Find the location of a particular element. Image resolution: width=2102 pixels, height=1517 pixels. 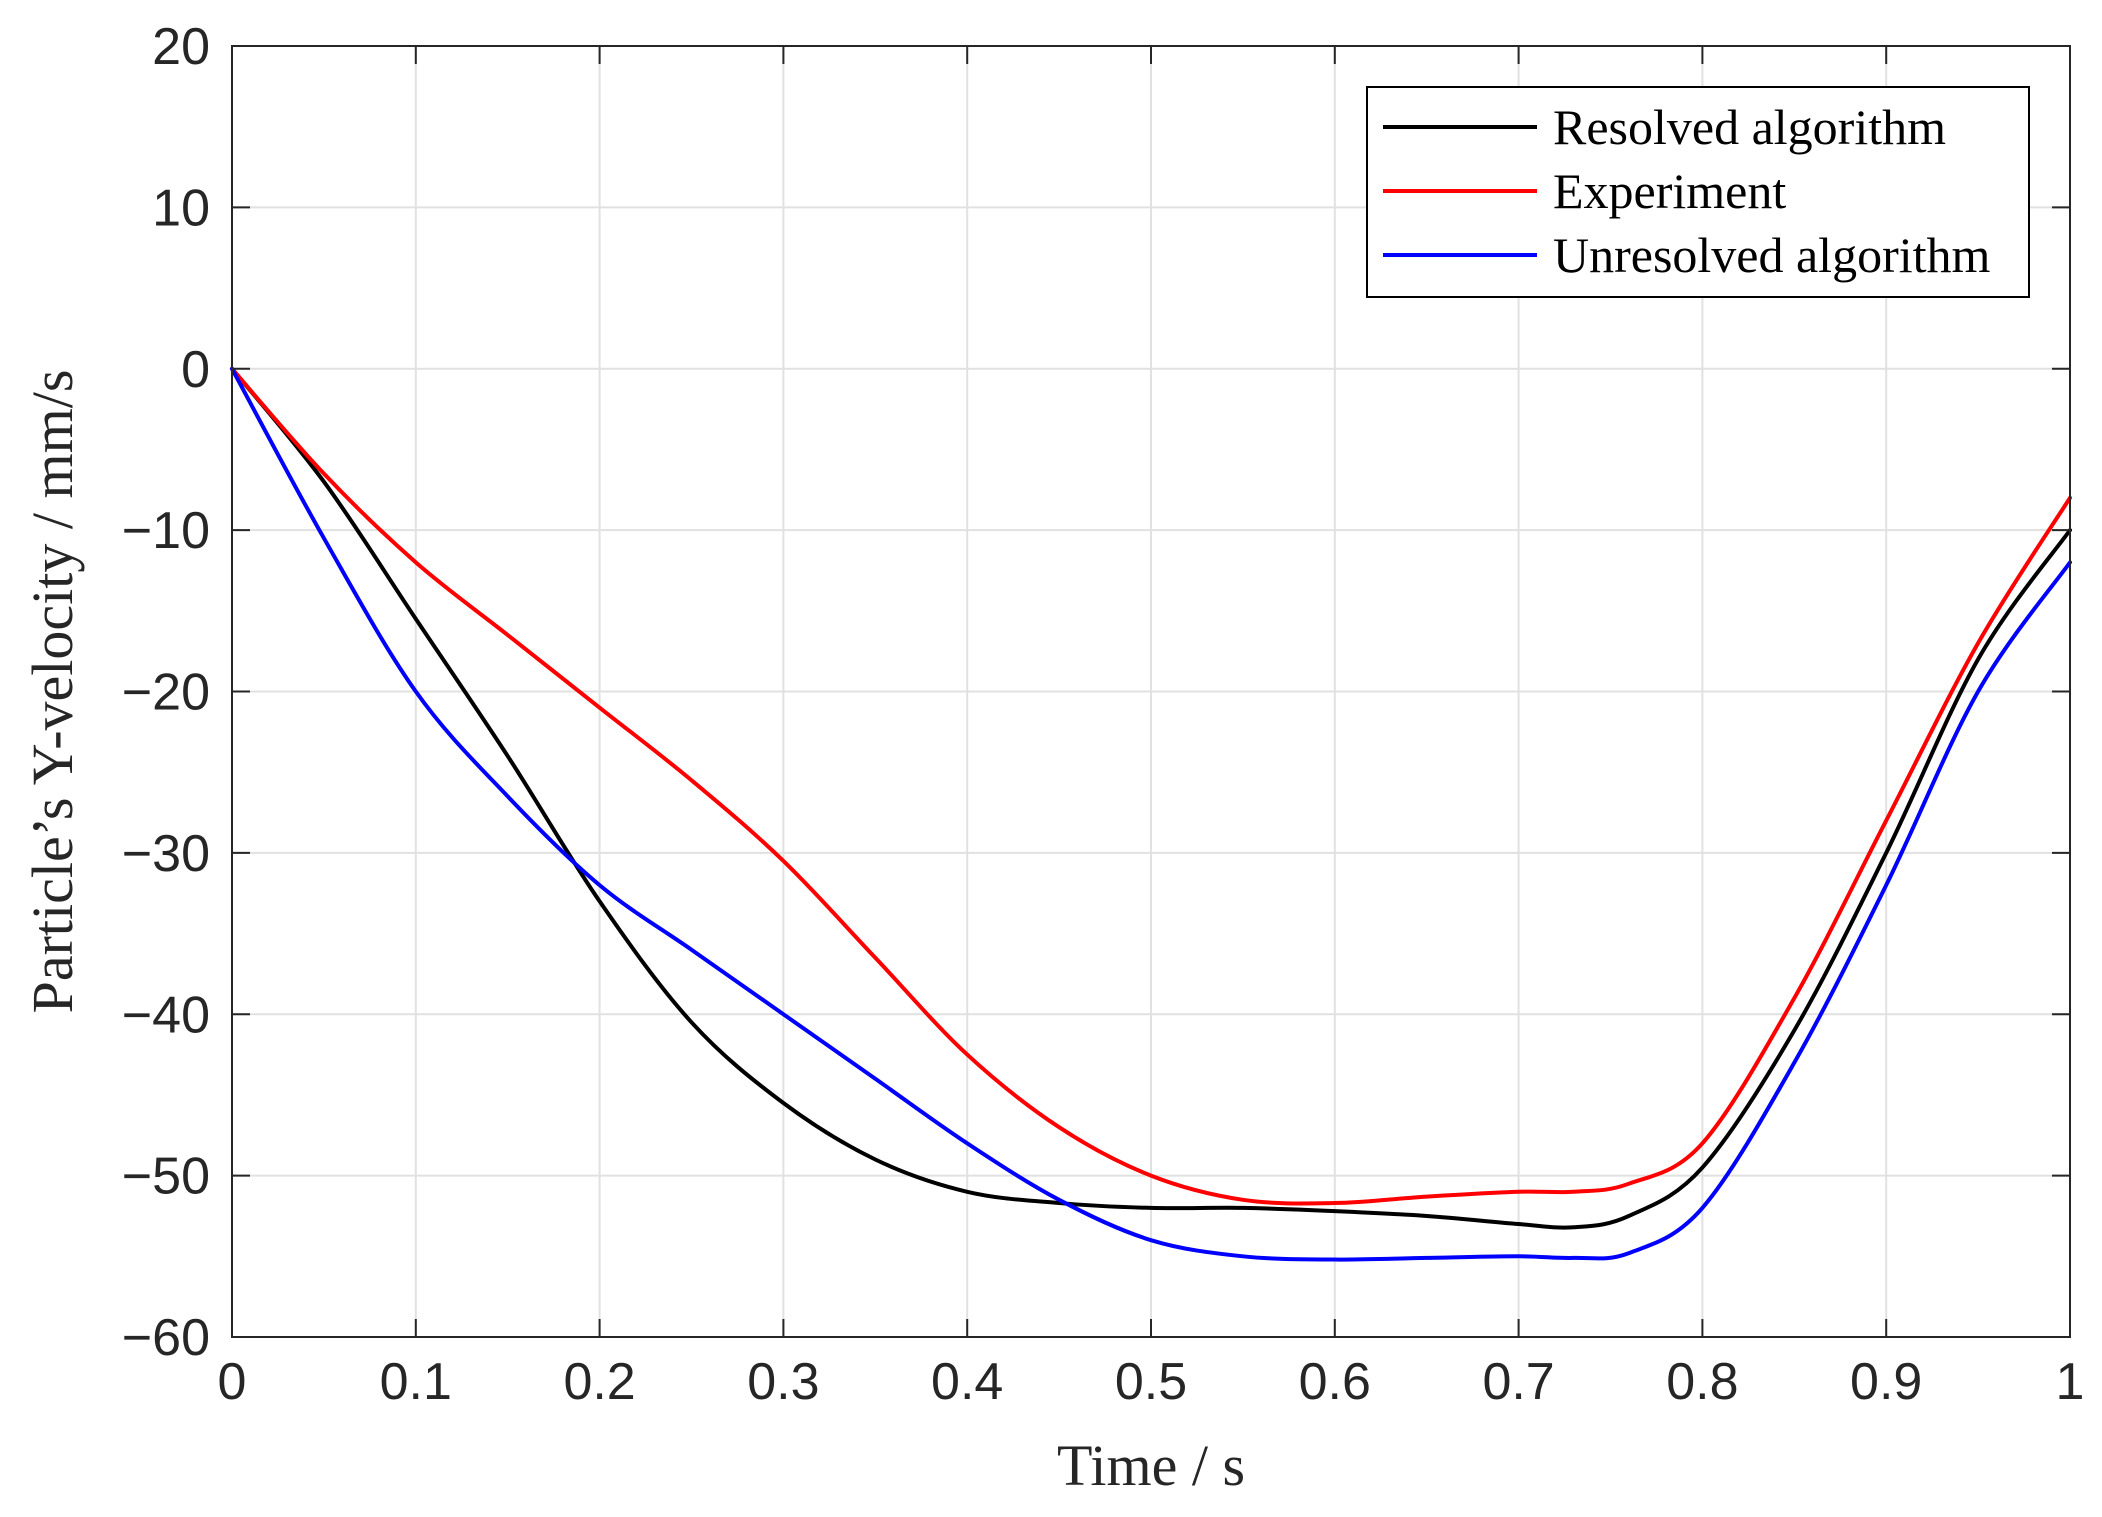

x-tick-label: 0.6 is located at coordinates (1335, 1382).